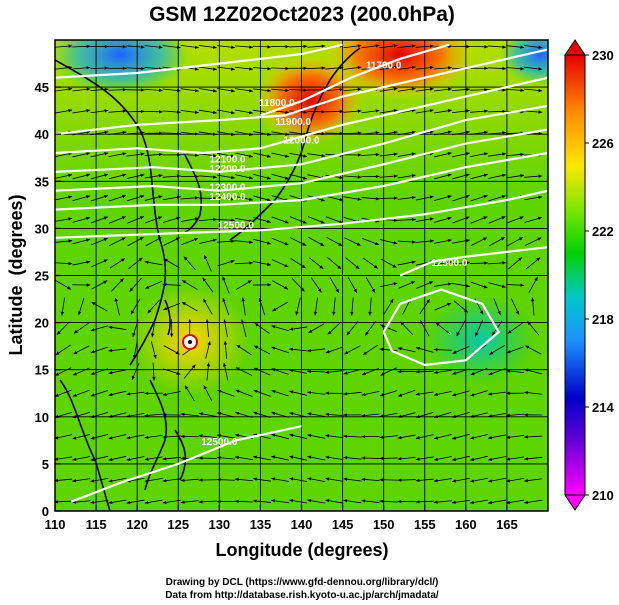  I want to click on y-tick-label: 15, so click(42, 370).